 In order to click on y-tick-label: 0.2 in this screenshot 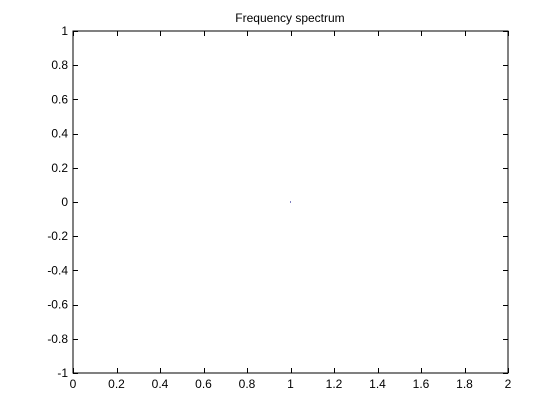, I will do `click(59, 168)`.